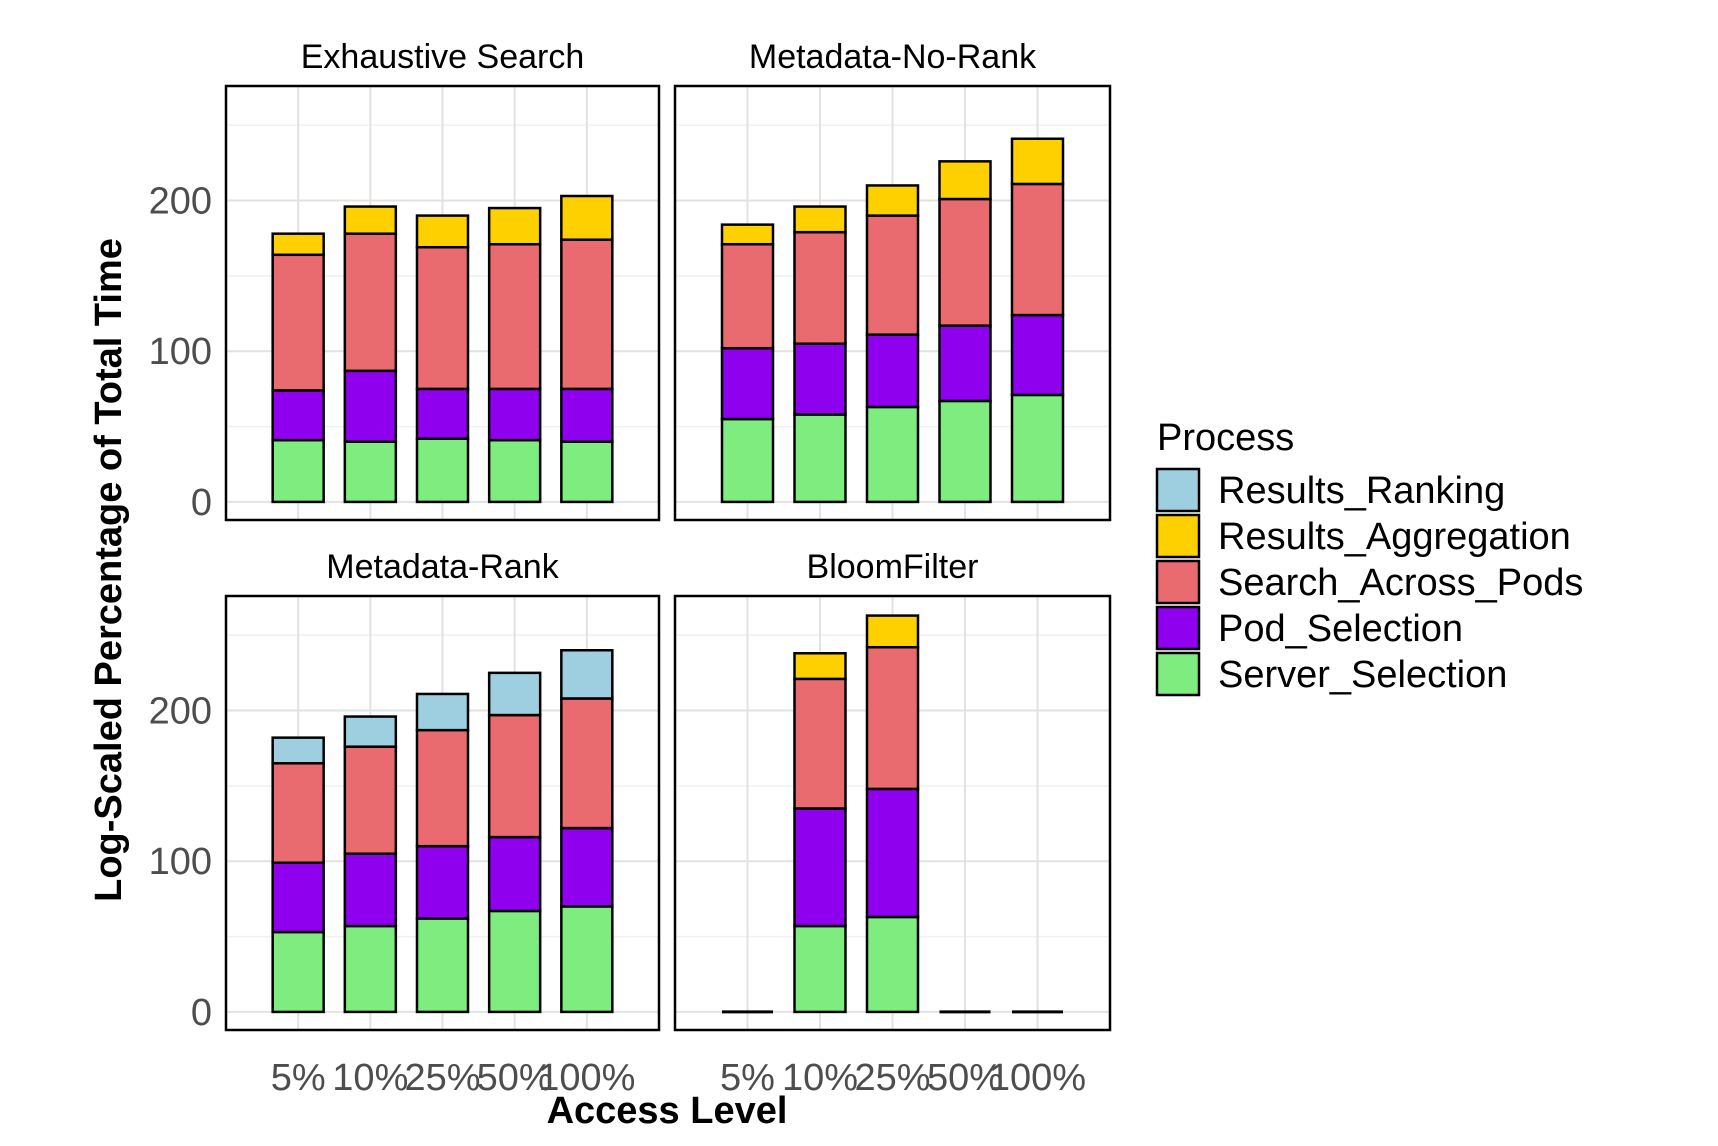 The image size is (1718, 1146). Describe the element at coordinates (109, 570) in the screenshot. I see `y-axis-title: Log-Scaled Percentage of Total Time` at that location.